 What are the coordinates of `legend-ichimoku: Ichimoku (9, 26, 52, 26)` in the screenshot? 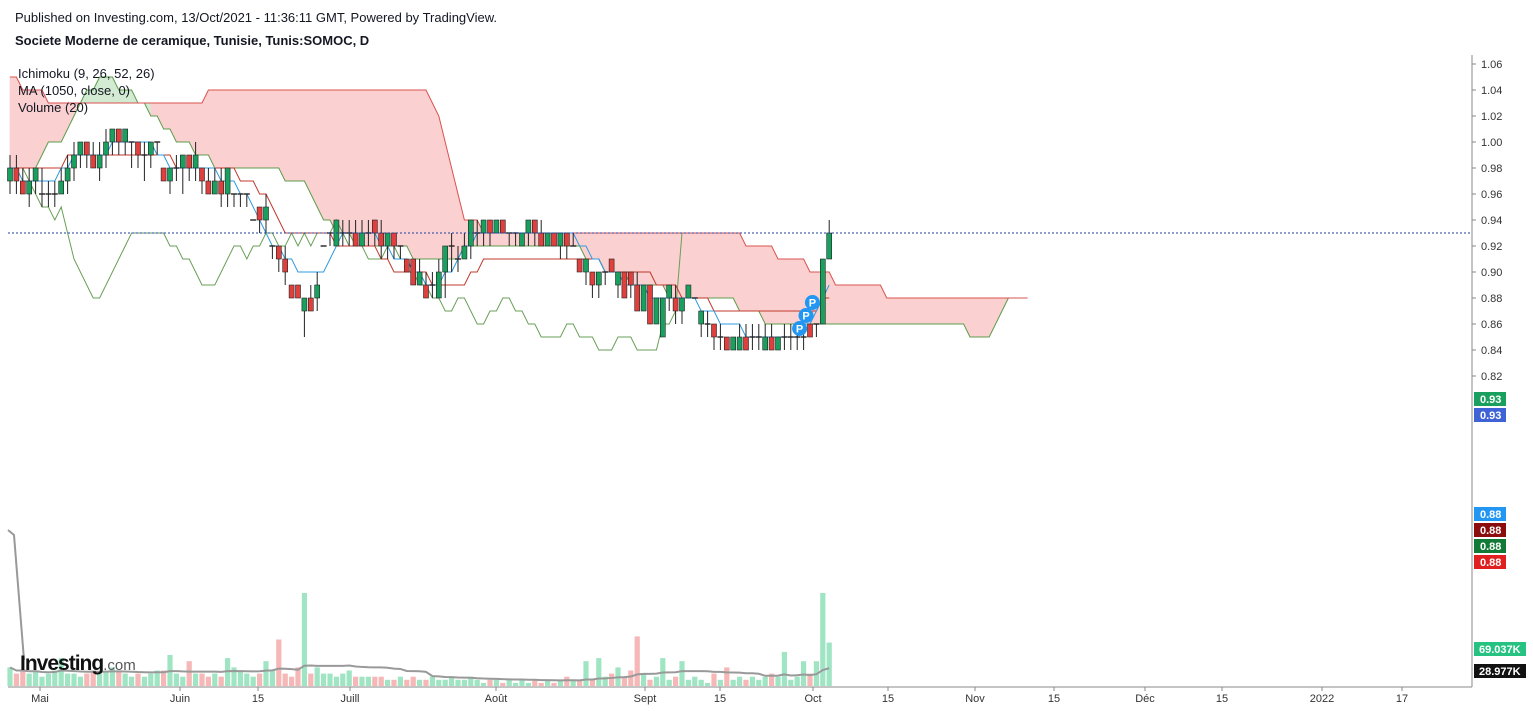 It's located at (86, 73).